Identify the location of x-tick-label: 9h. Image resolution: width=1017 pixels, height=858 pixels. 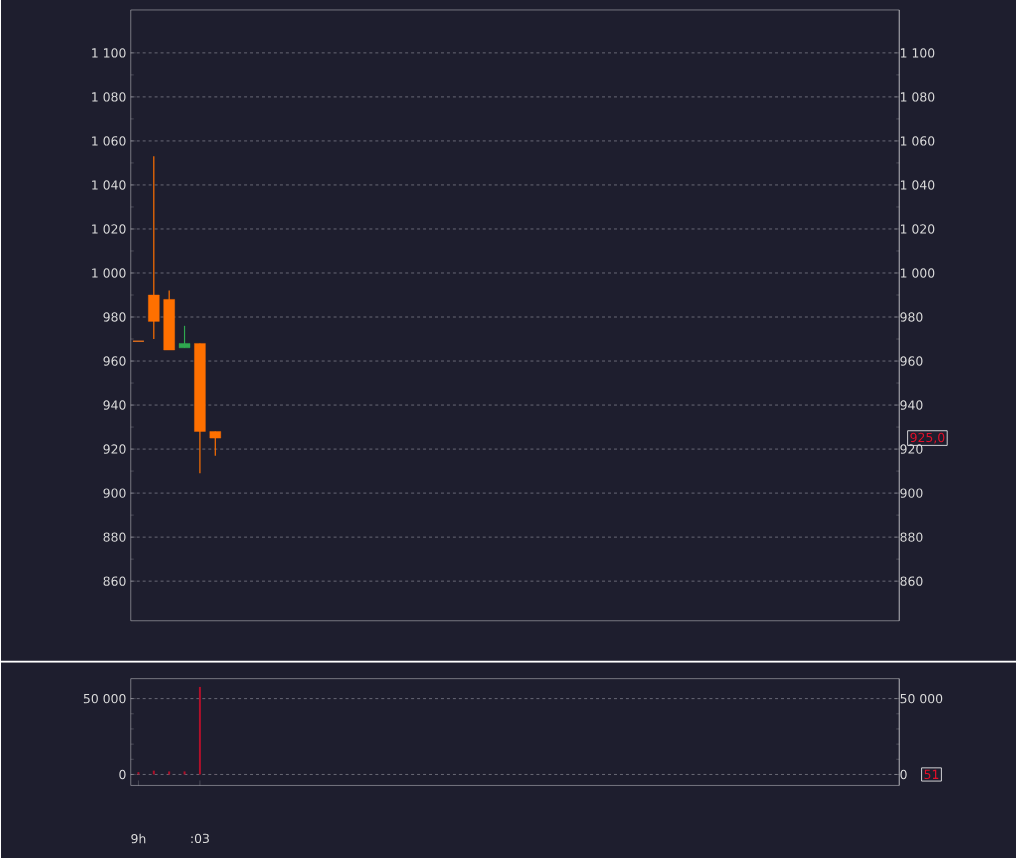
(138, 838).